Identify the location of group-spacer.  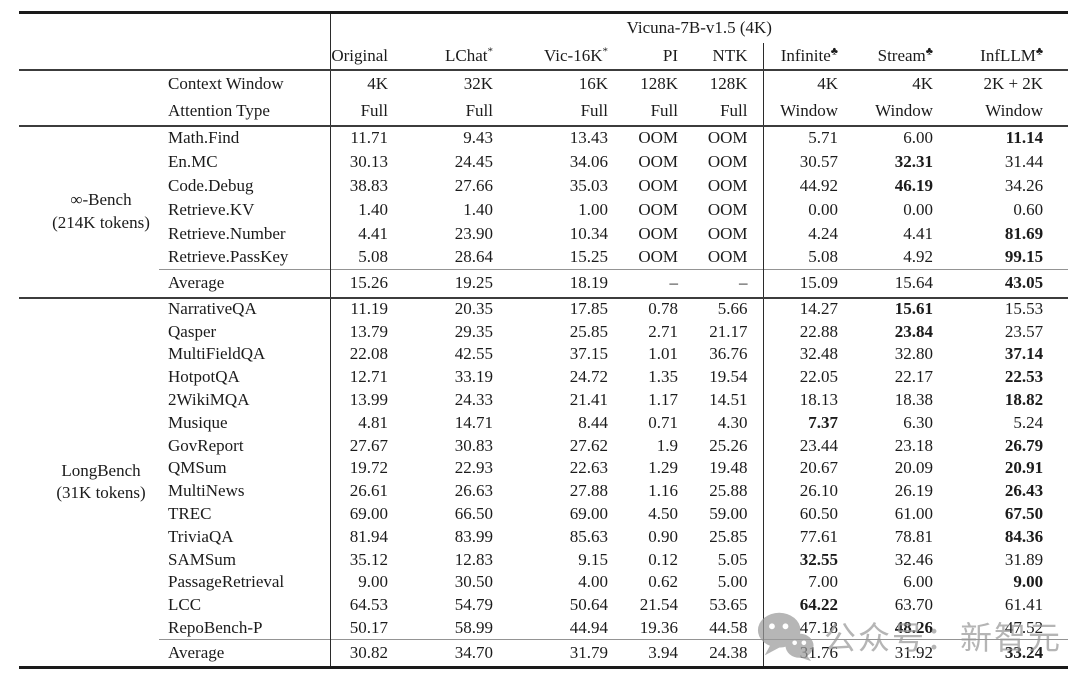
(89, 84).